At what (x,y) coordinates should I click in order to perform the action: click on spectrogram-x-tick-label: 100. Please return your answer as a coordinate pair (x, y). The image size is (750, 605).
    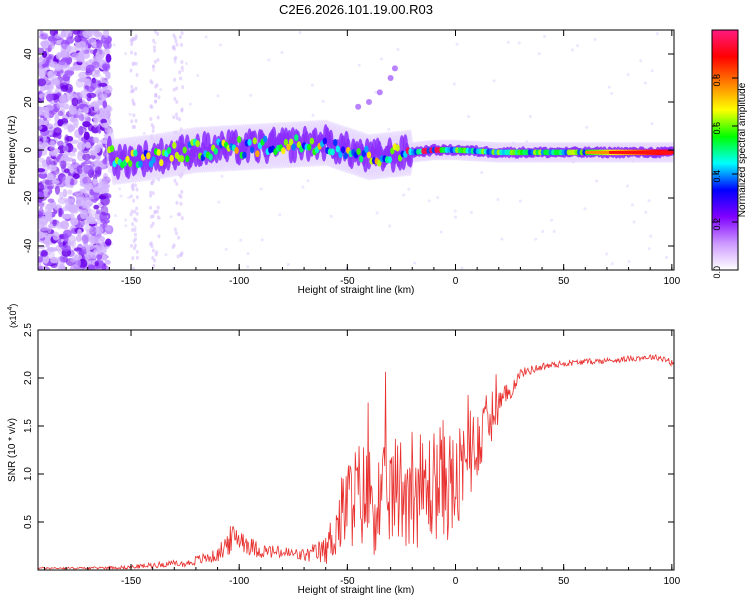
    Looking at the image, I should click on (671, 281).